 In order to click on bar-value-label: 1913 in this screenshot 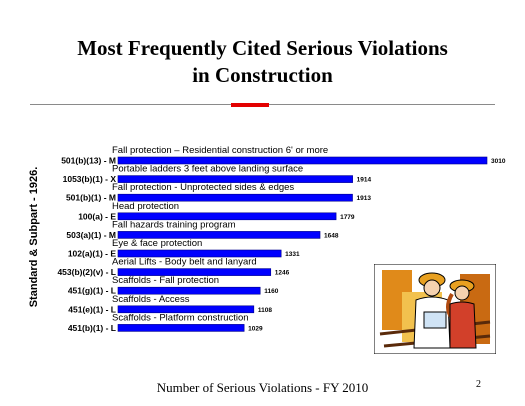, I will do `click(364, 198)`.